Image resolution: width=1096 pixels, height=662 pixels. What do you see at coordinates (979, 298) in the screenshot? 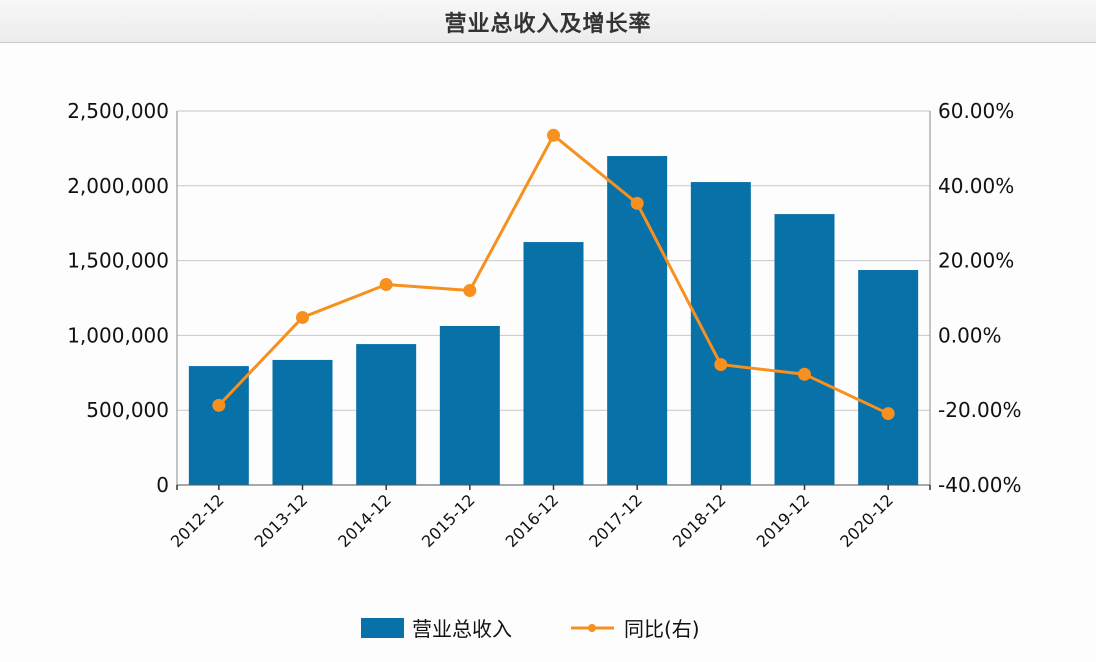
I see `right-axis-labels: 60.00% 40.00% 20.00% 0.00% -20.00% -40.00%` at bounding box center [979, 298].